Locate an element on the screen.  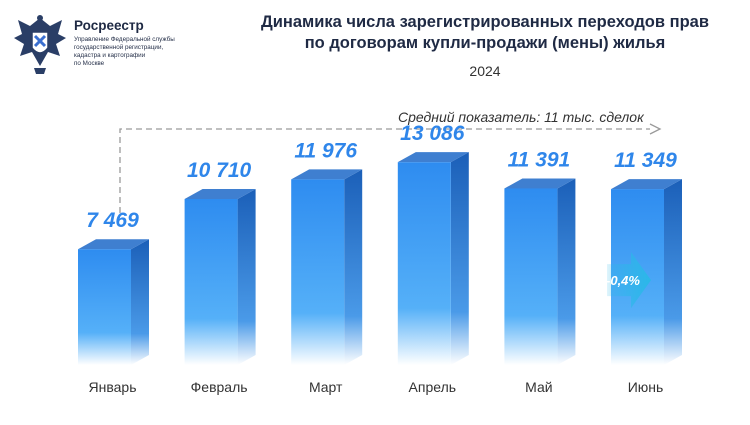
average-label: Средний показатель: 11 тыс. сделок is located at coordinates (521, 117).